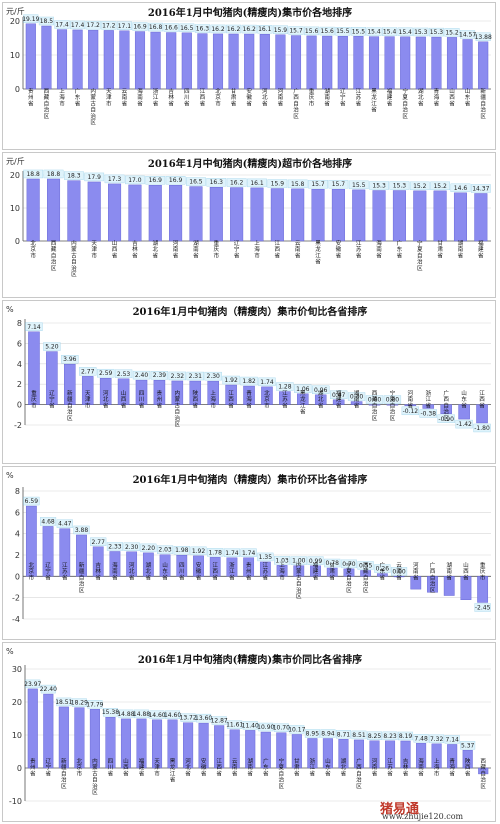  I want to click on data-label: -1.42, so click(464, 424).